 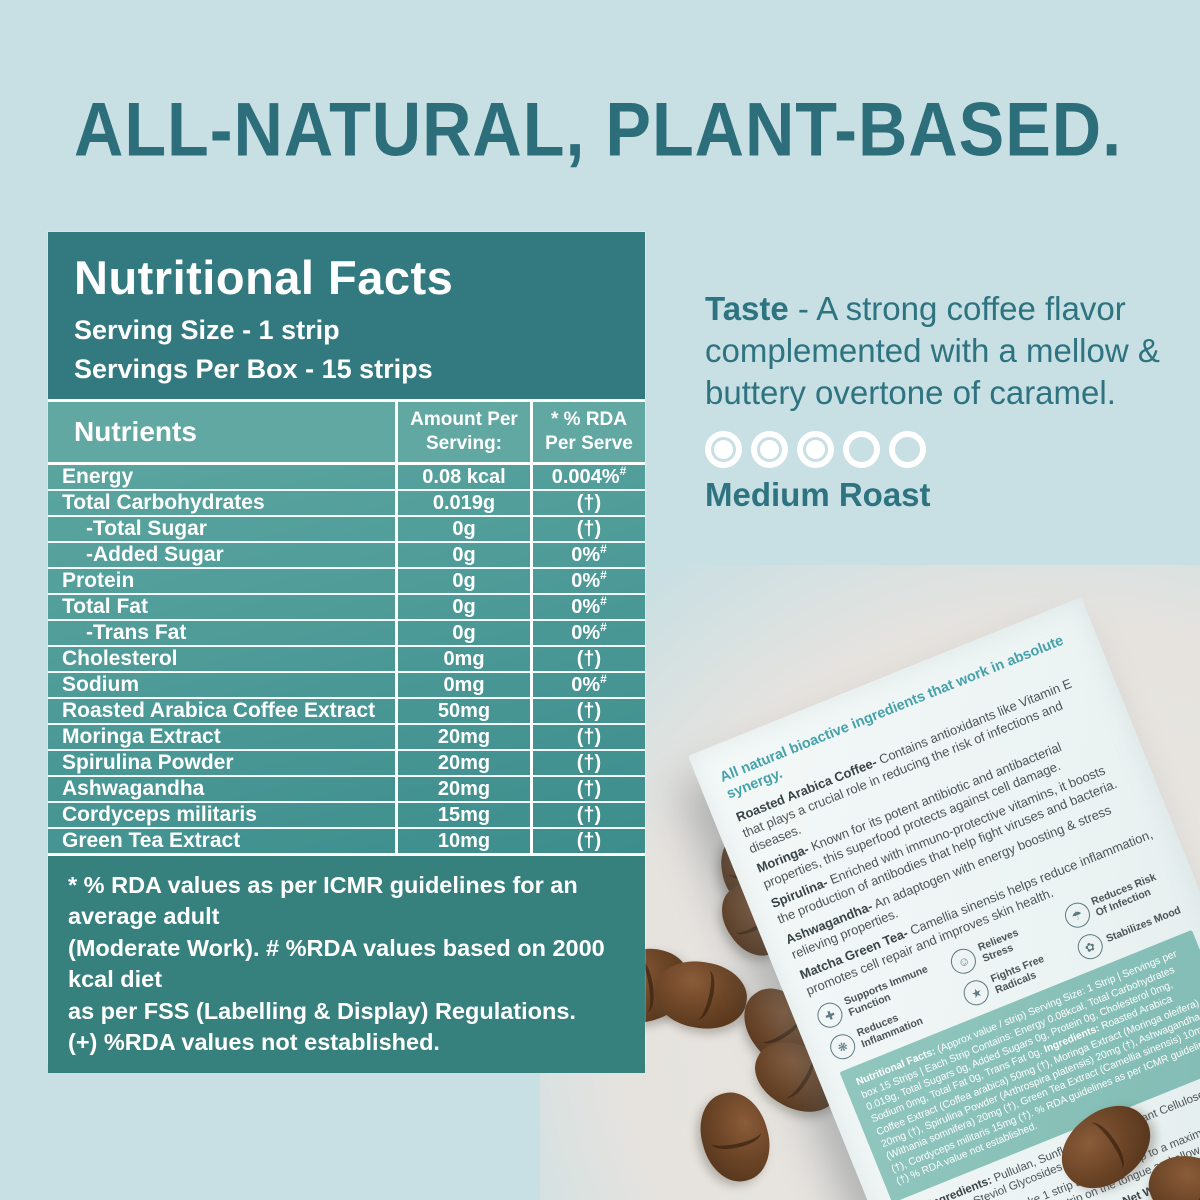 I want to click on nutrient-name: Ashwagandha, so click(x=133, y=788).